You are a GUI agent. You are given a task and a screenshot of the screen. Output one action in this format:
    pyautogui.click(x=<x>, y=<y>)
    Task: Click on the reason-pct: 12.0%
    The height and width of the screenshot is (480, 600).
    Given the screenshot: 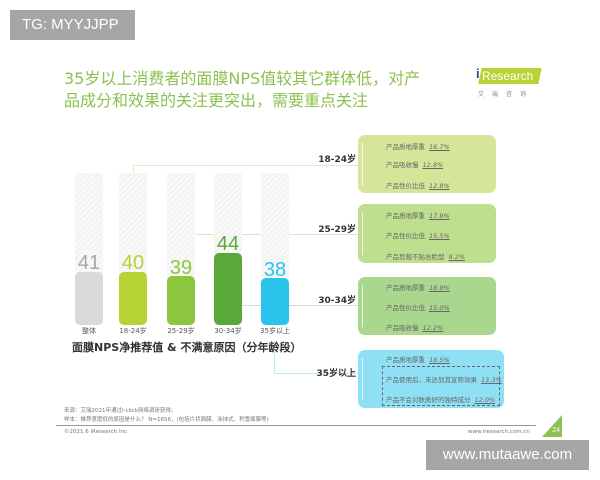 What is the action you would take?
    pyautogui.click(x=485, y=400)
    